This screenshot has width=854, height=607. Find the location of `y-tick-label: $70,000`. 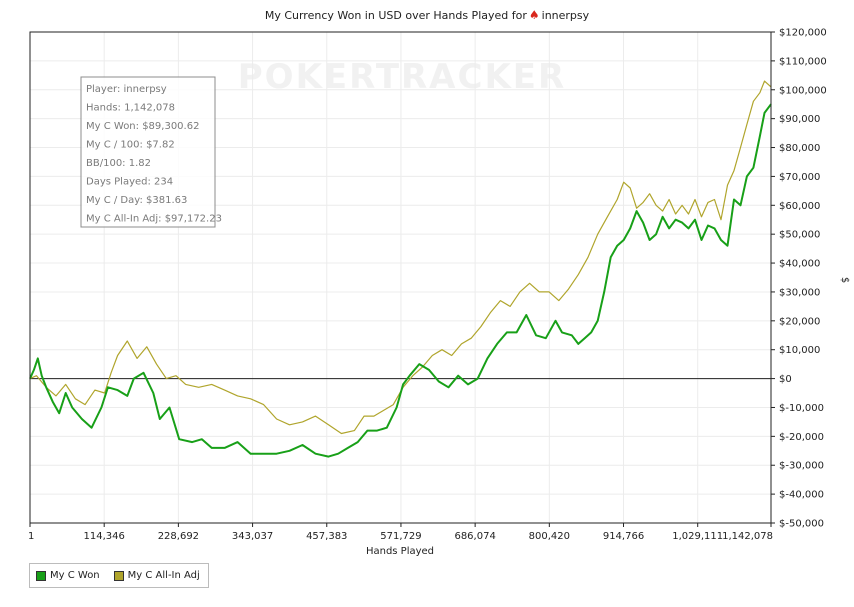

y-tick-label: $70,000 is located at coordinates (799, 177).